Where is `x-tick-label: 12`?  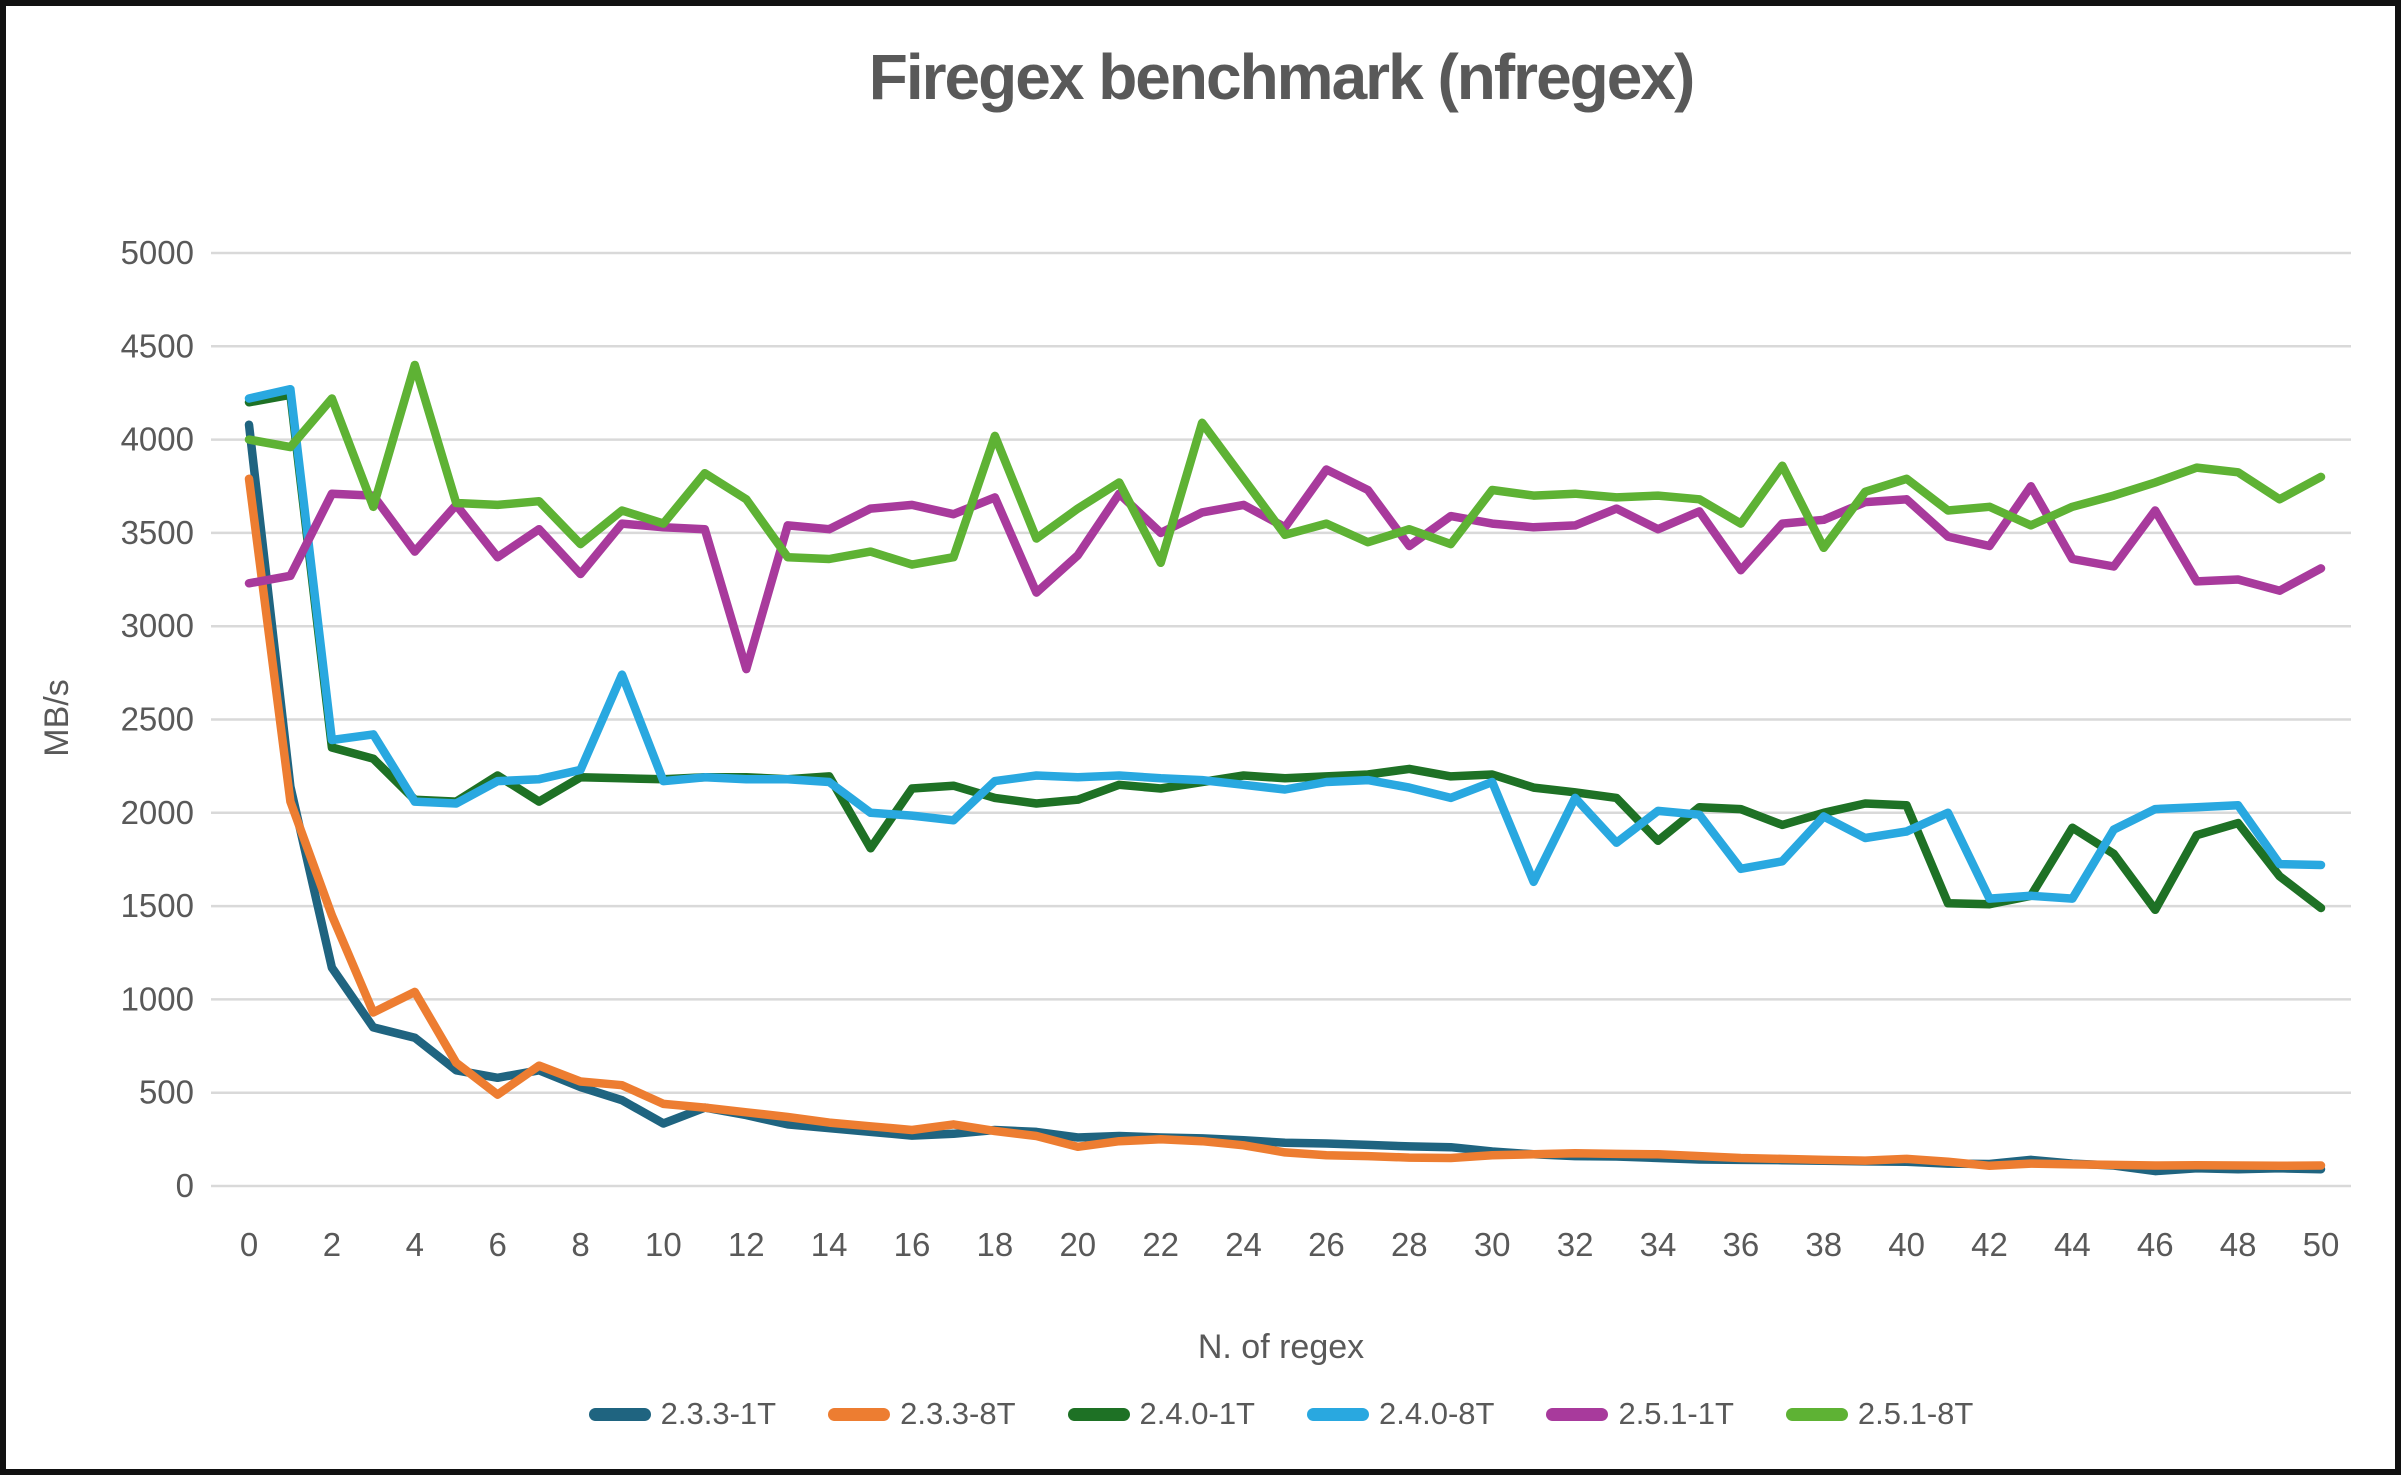
x-tick-label: 12 is located at coordinates (746, 1244).